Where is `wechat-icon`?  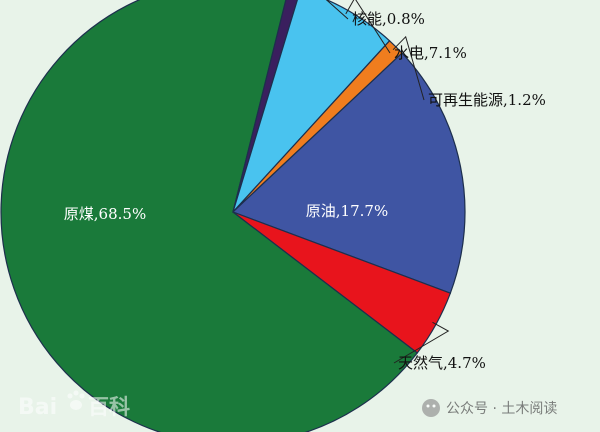 wechat-icon is located at coordinates (431, 408).